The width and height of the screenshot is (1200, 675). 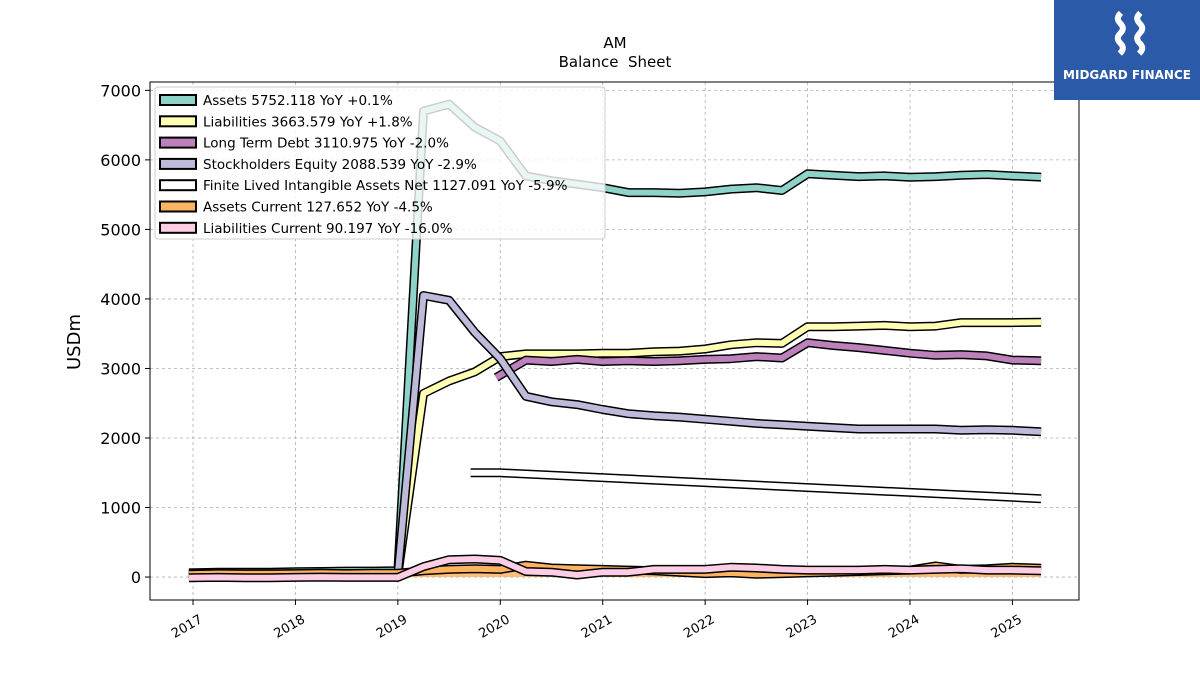 I want to click on x-tick-label: 2023, so click(x=802, y=627).